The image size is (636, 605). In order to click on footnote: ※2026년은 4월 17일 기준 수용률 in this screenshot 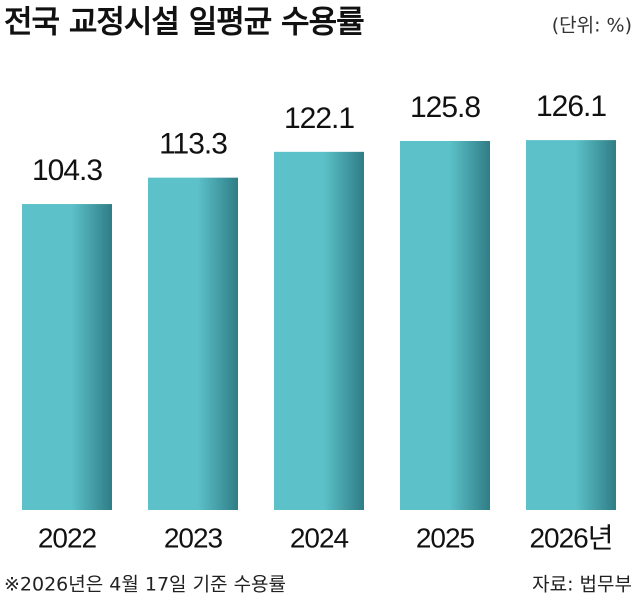, I will do `click(145, 585)`.